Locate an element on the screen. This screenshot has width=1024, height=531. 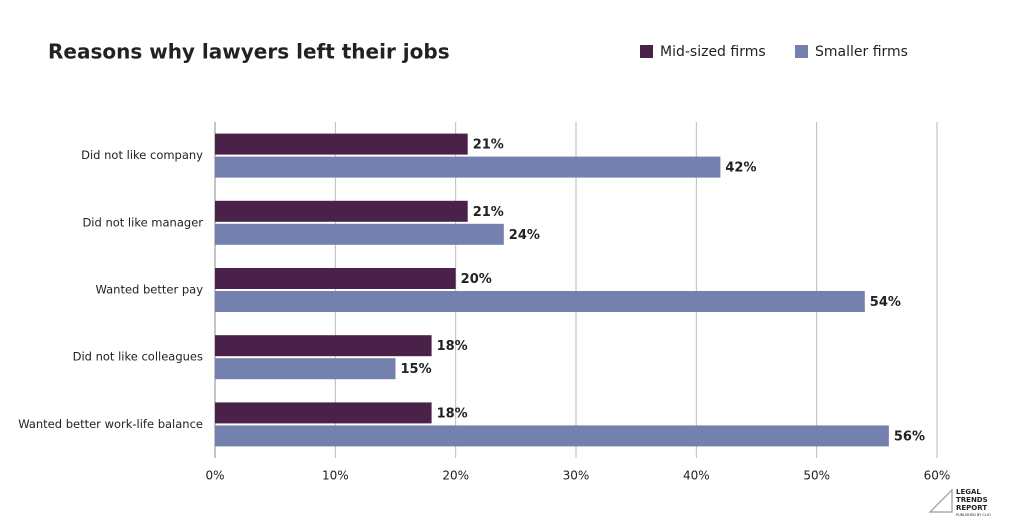
x-tick-label: 10% is located at coordinates (335, 476).